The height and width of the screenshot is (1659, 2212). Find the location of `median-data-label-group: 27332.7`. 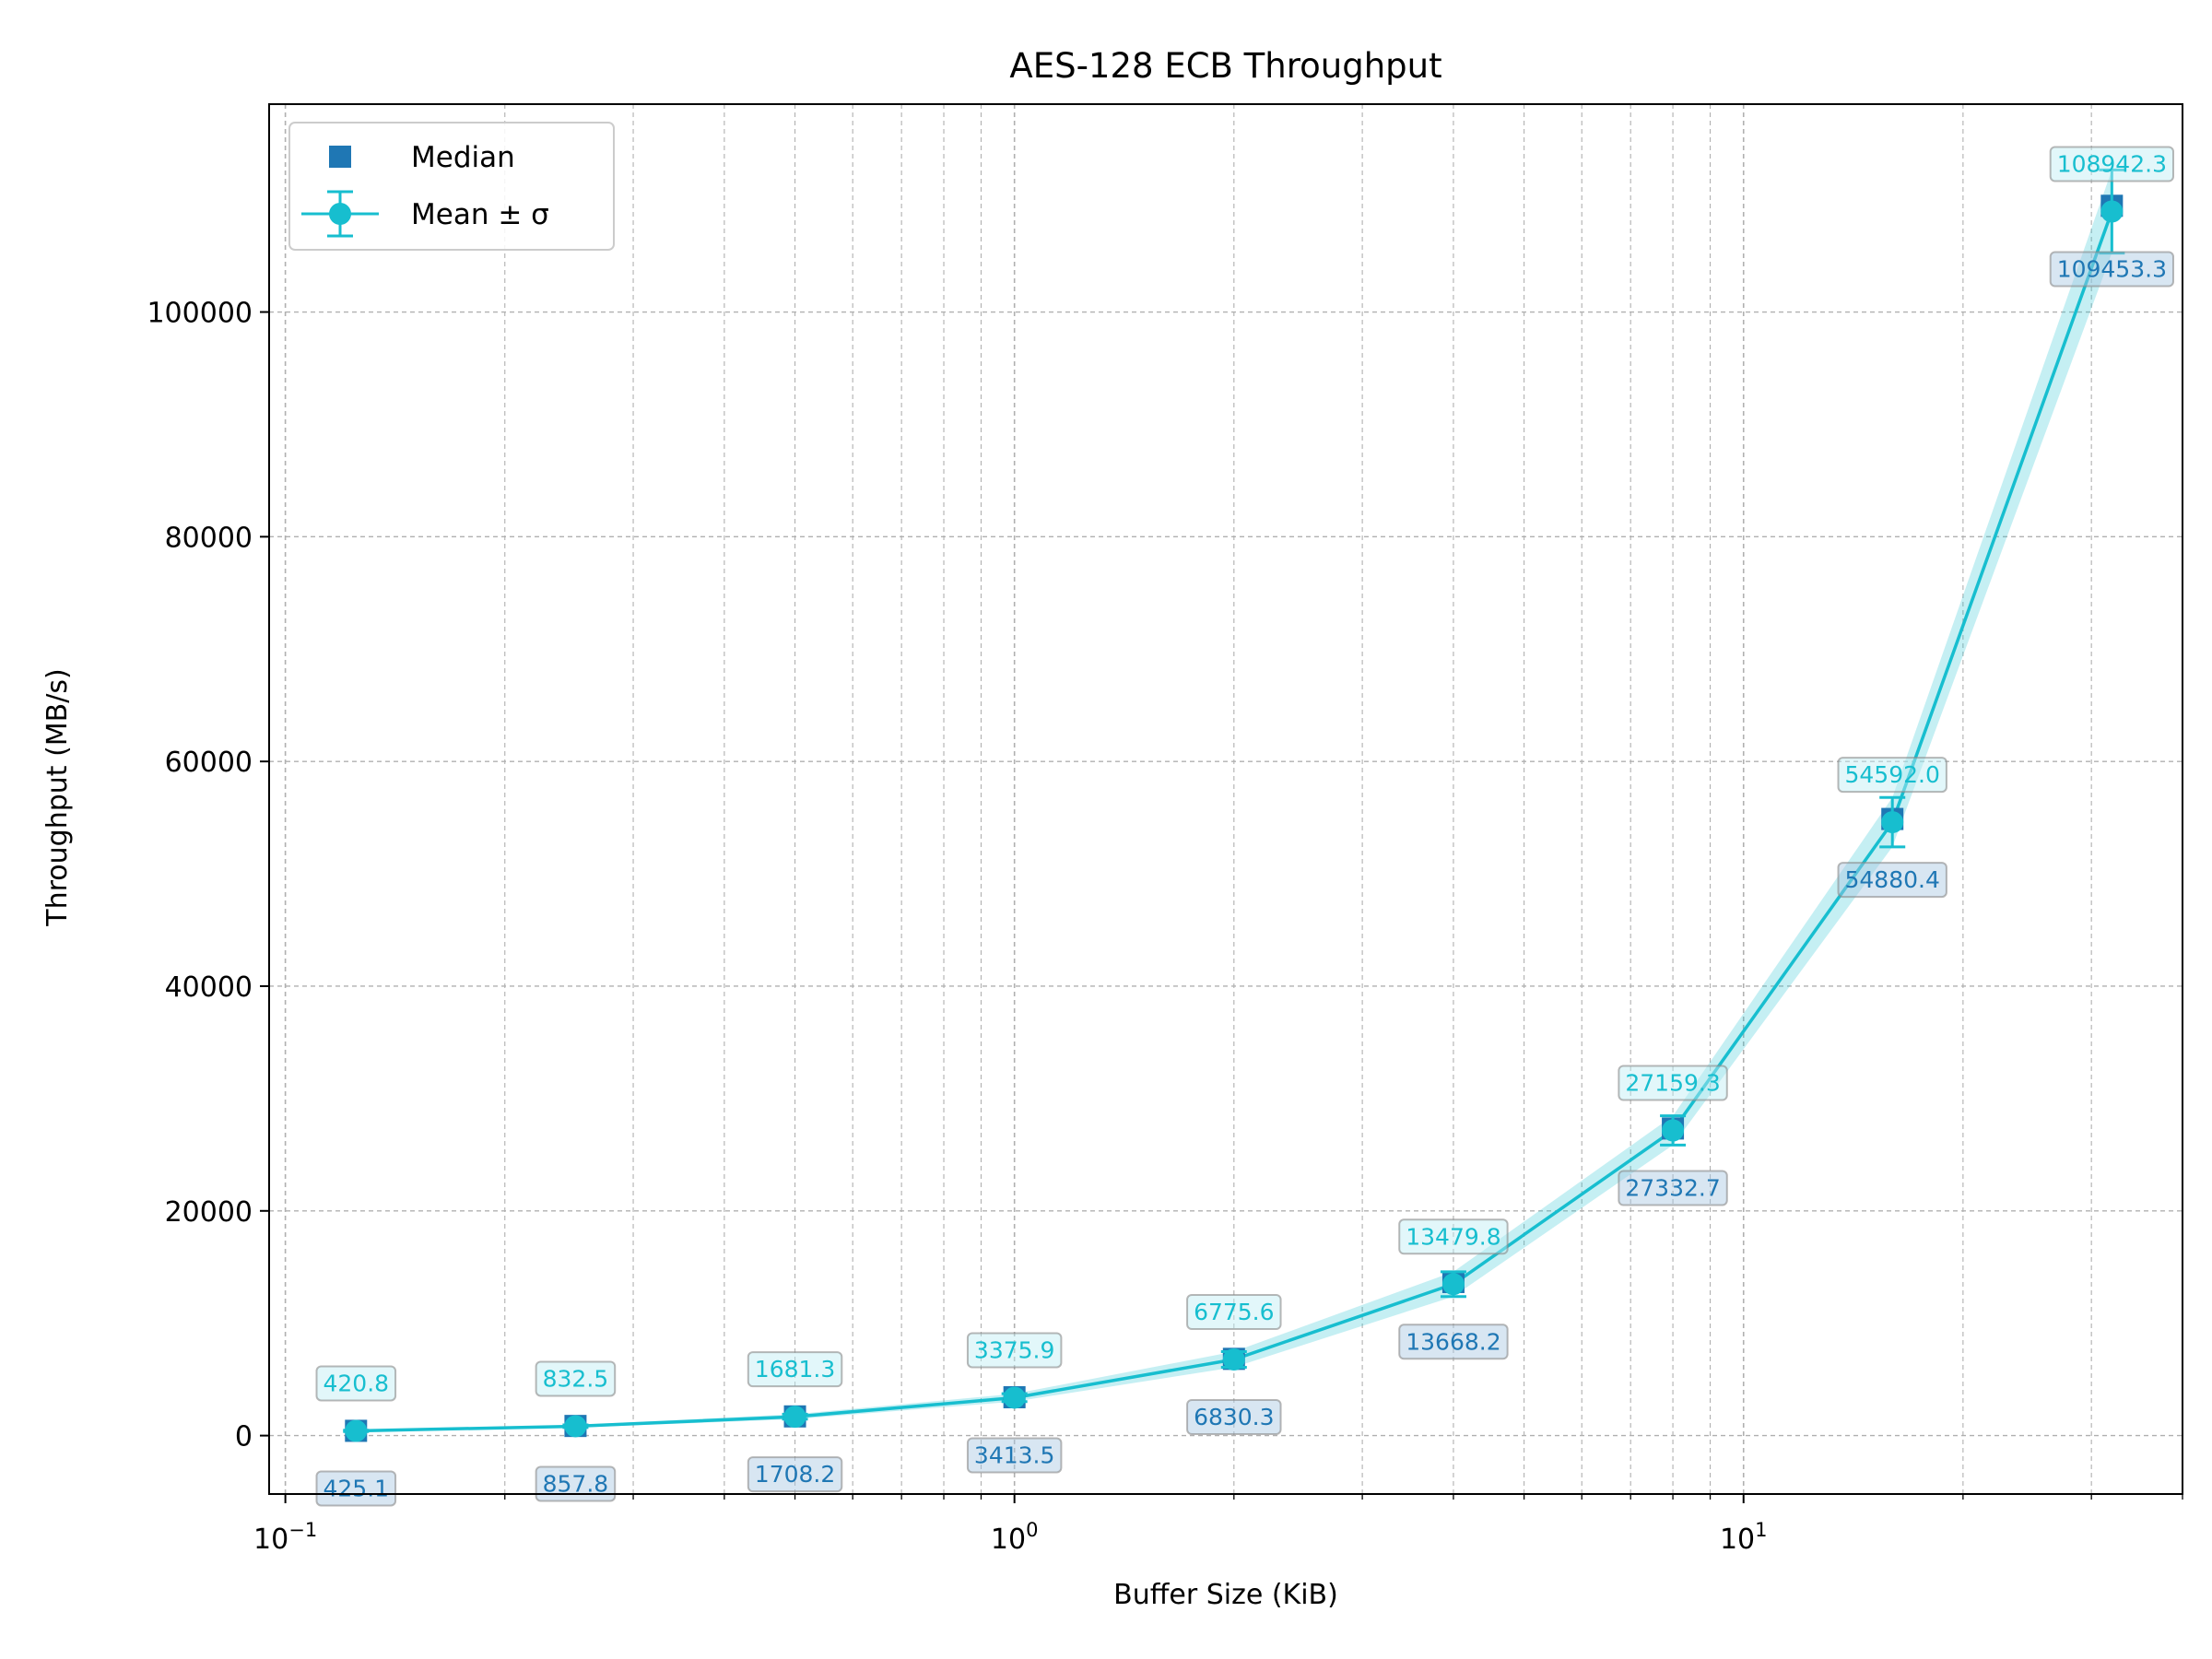

median-data-label-group: 27332.7 is located at coordinates (1673, 1188).